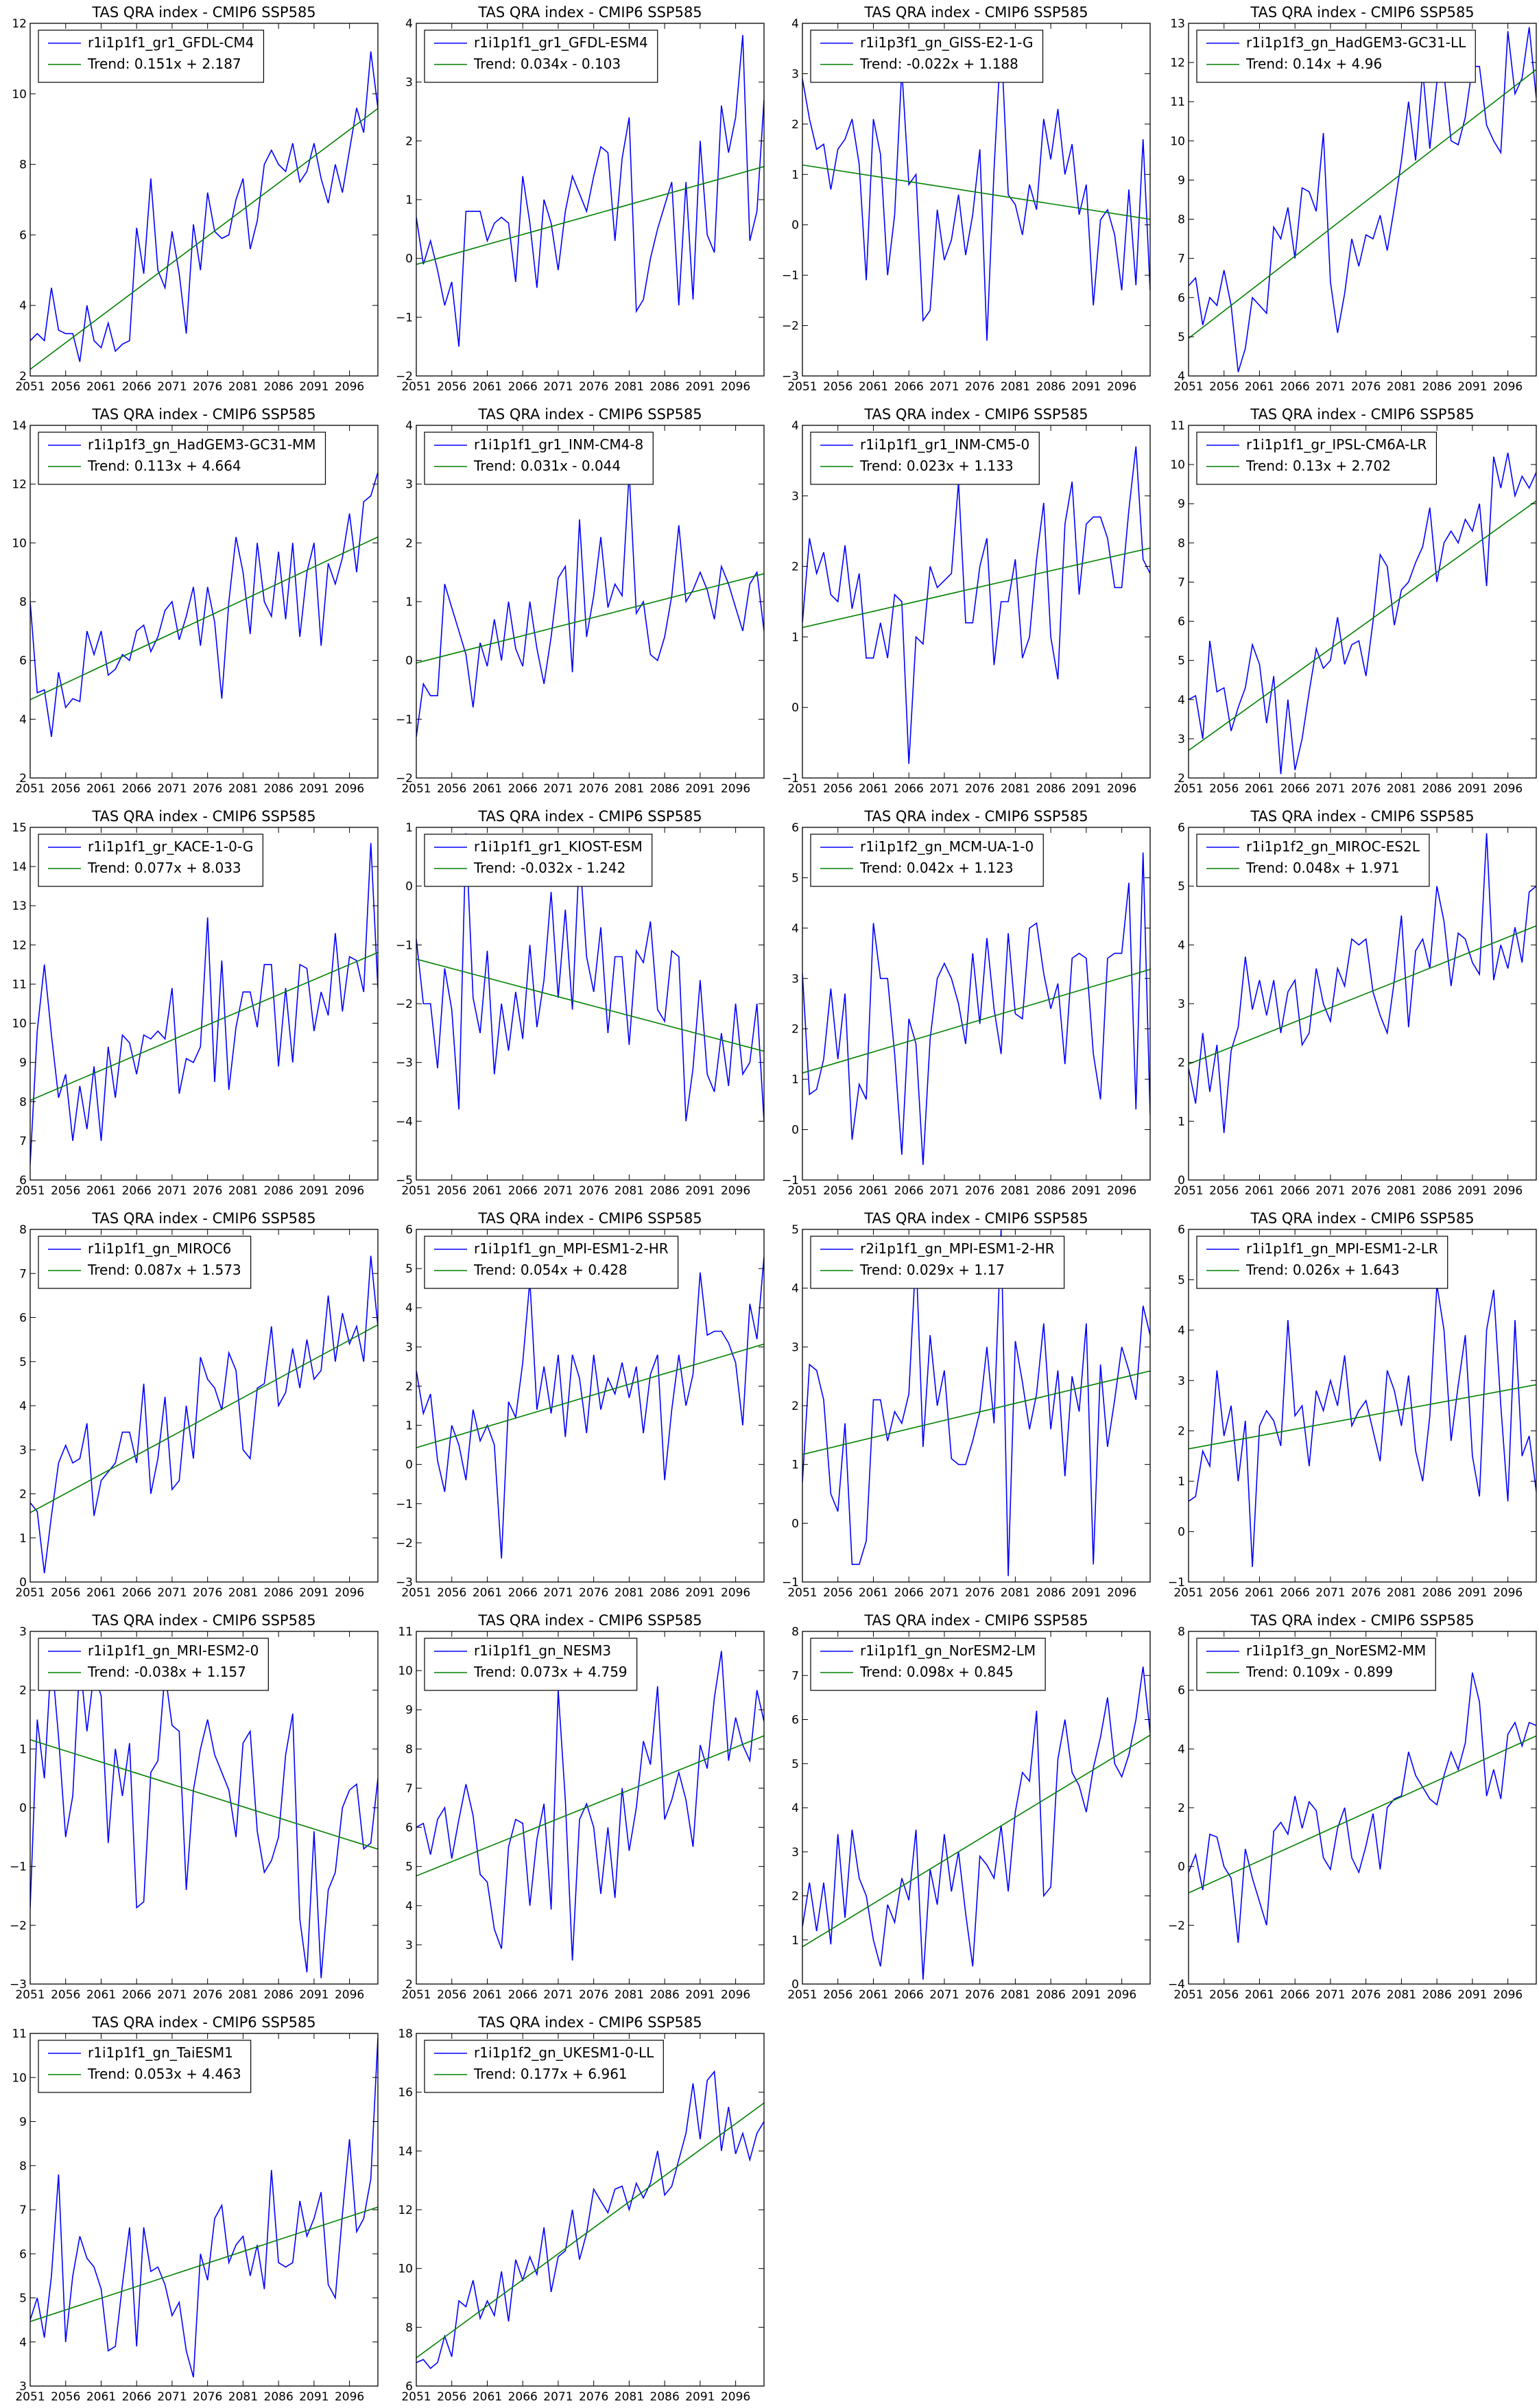 This screenshot has width=1539, height=2408. Describe the element at coordinates (550, 1672) in the screenshot. I see `legend-label: Trend: 0.073x + 4.759` at that location.